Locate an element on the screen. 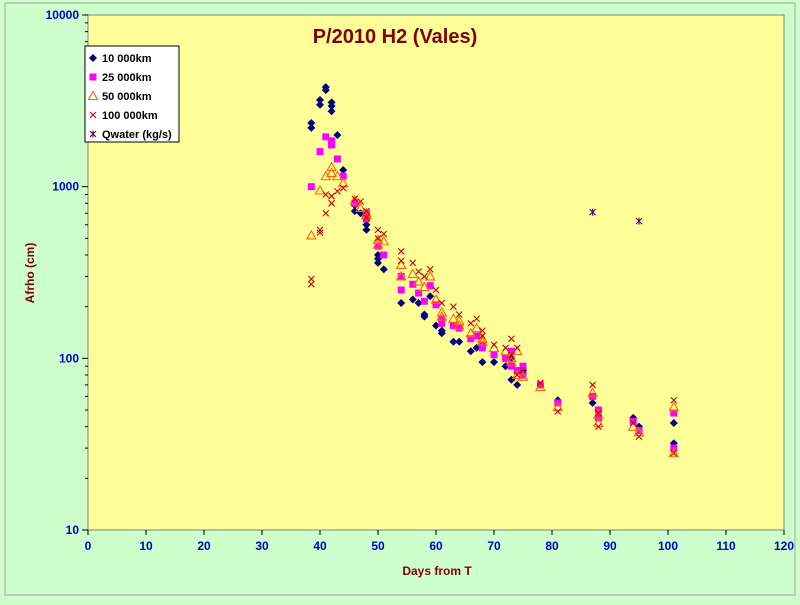 Image resolution: width=800 pixels, height=605 pixels. legend-label: 25 000km is located at coordinates (127, 78).